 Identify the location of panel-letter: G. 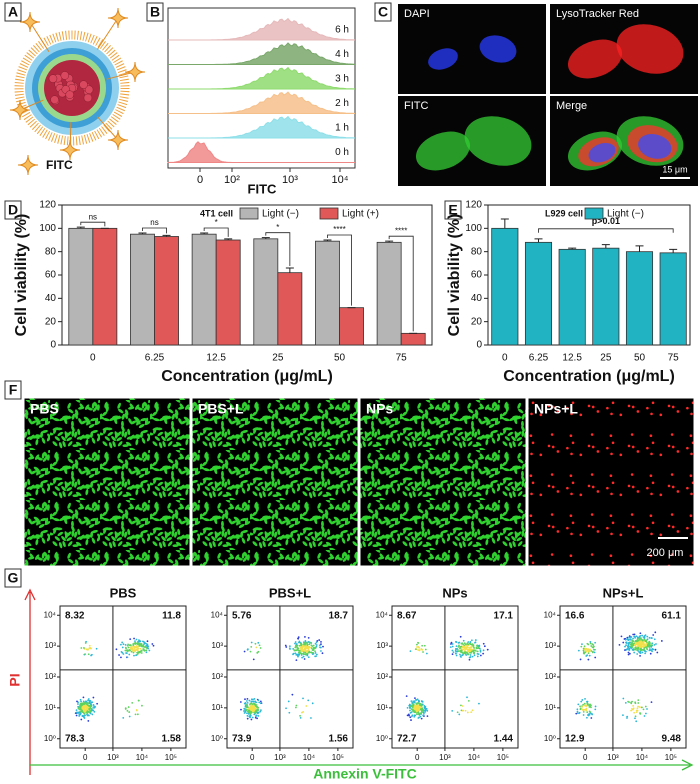
(13, 578).